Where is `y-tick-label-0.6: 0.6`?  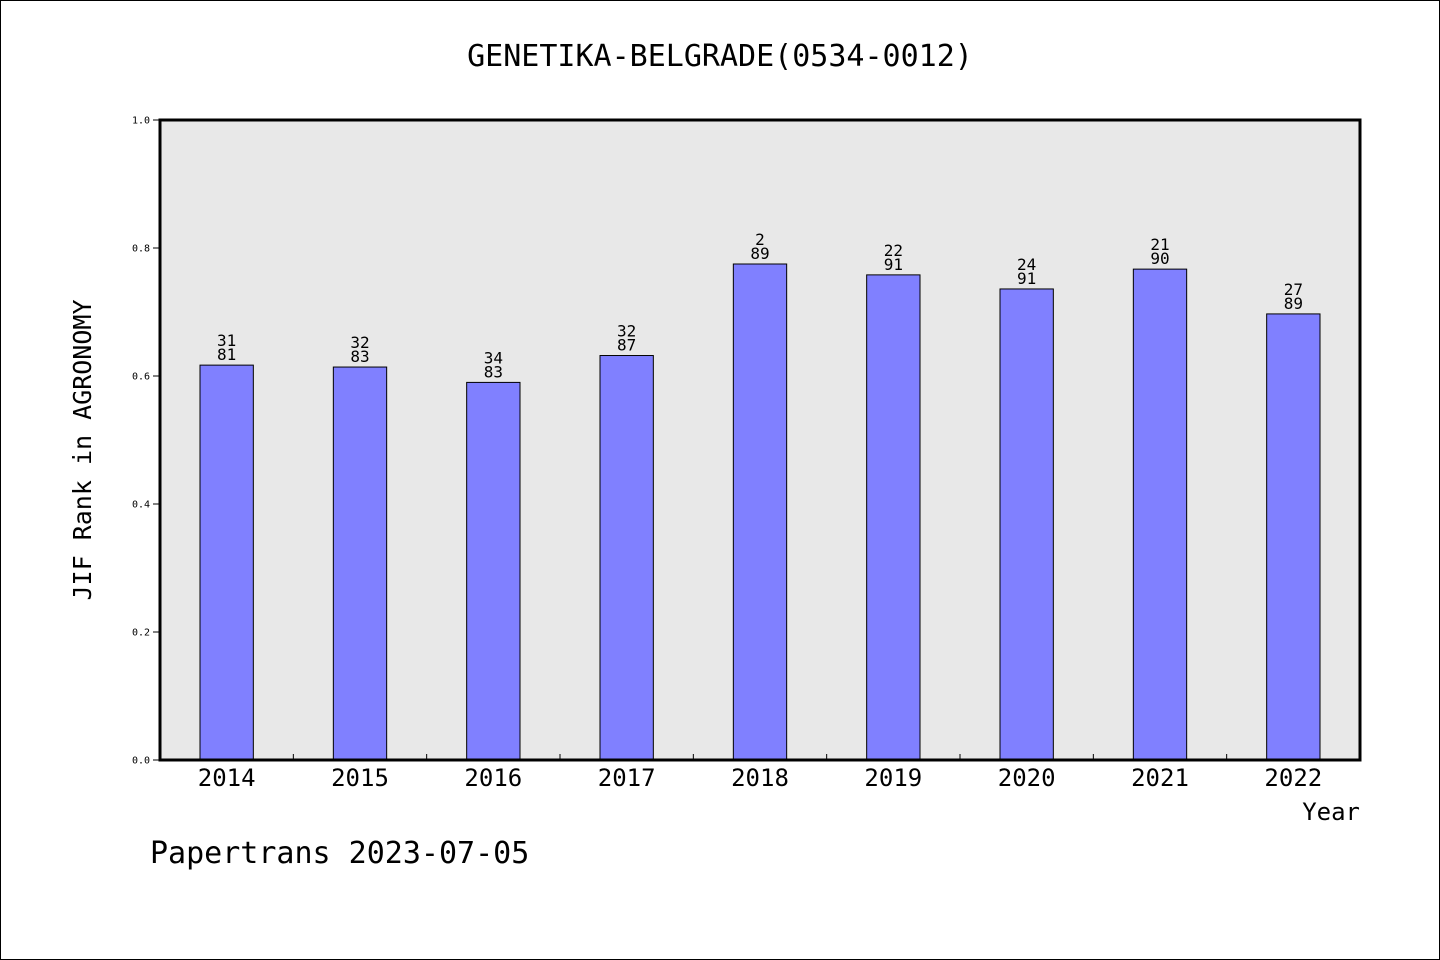
y-tick-label-0.6: 0.6 is located at coordinates (141, 377).